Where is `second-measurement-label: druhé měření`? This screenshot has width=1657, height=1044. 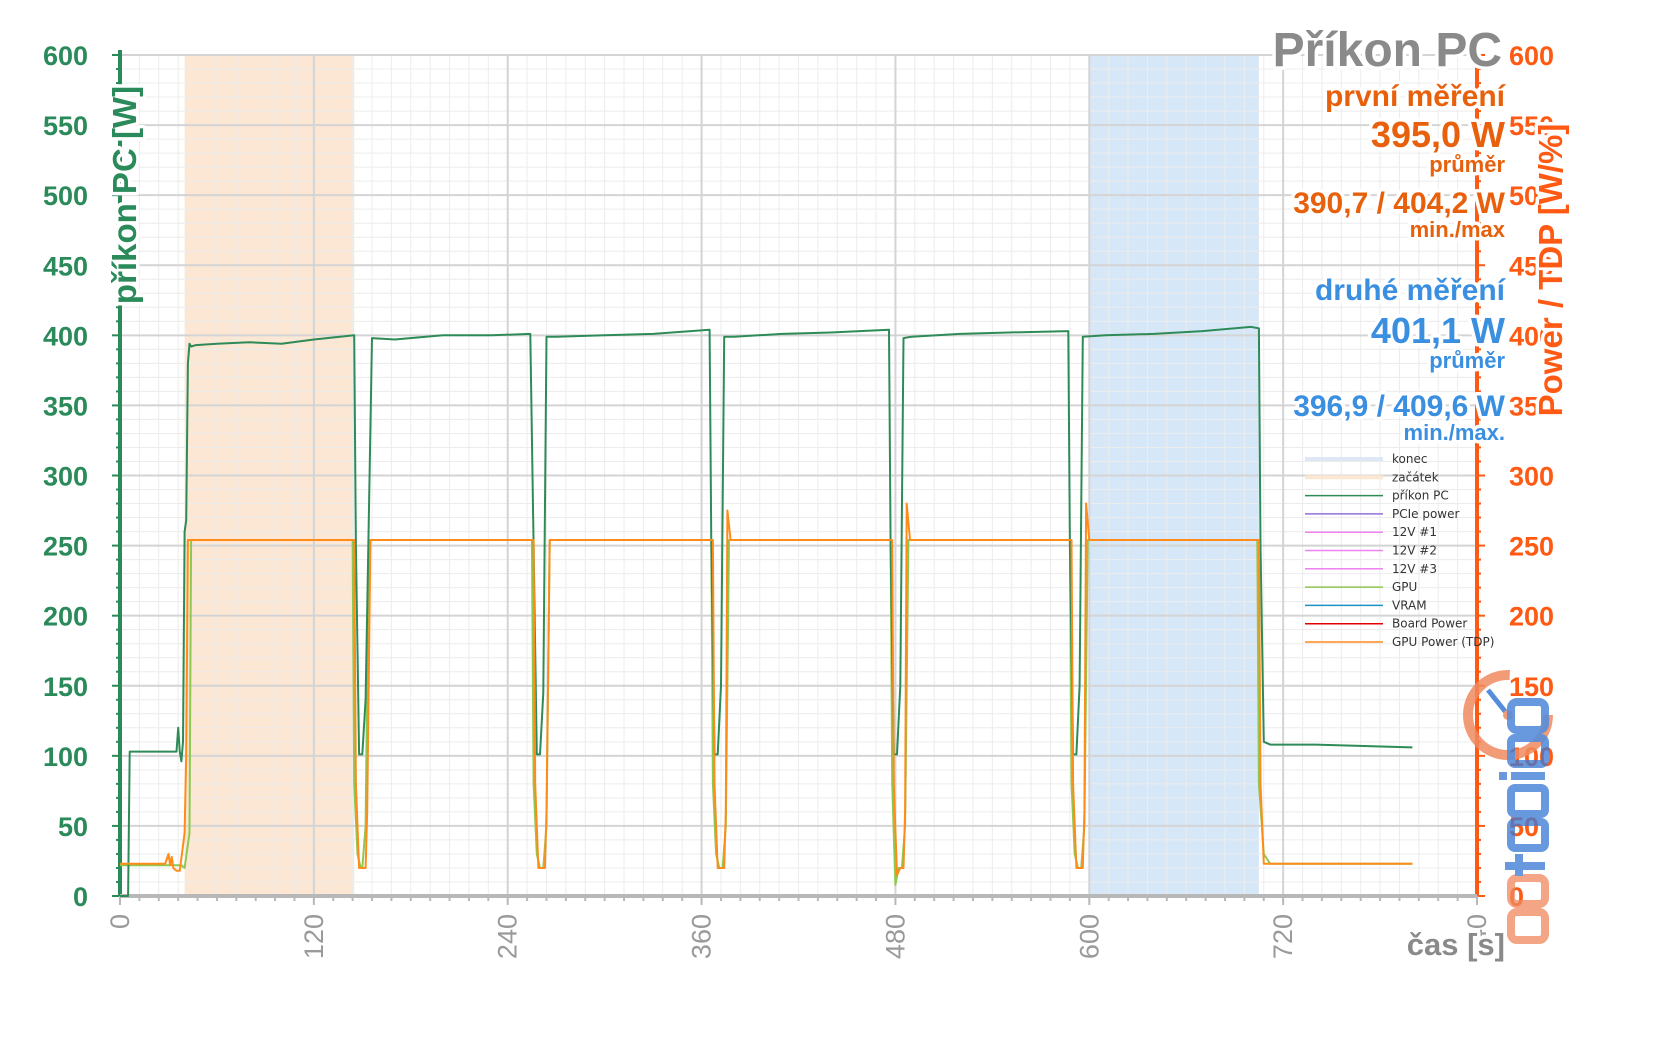
second-measurement-label: druhé měření is located at coordinates (1411, 290).